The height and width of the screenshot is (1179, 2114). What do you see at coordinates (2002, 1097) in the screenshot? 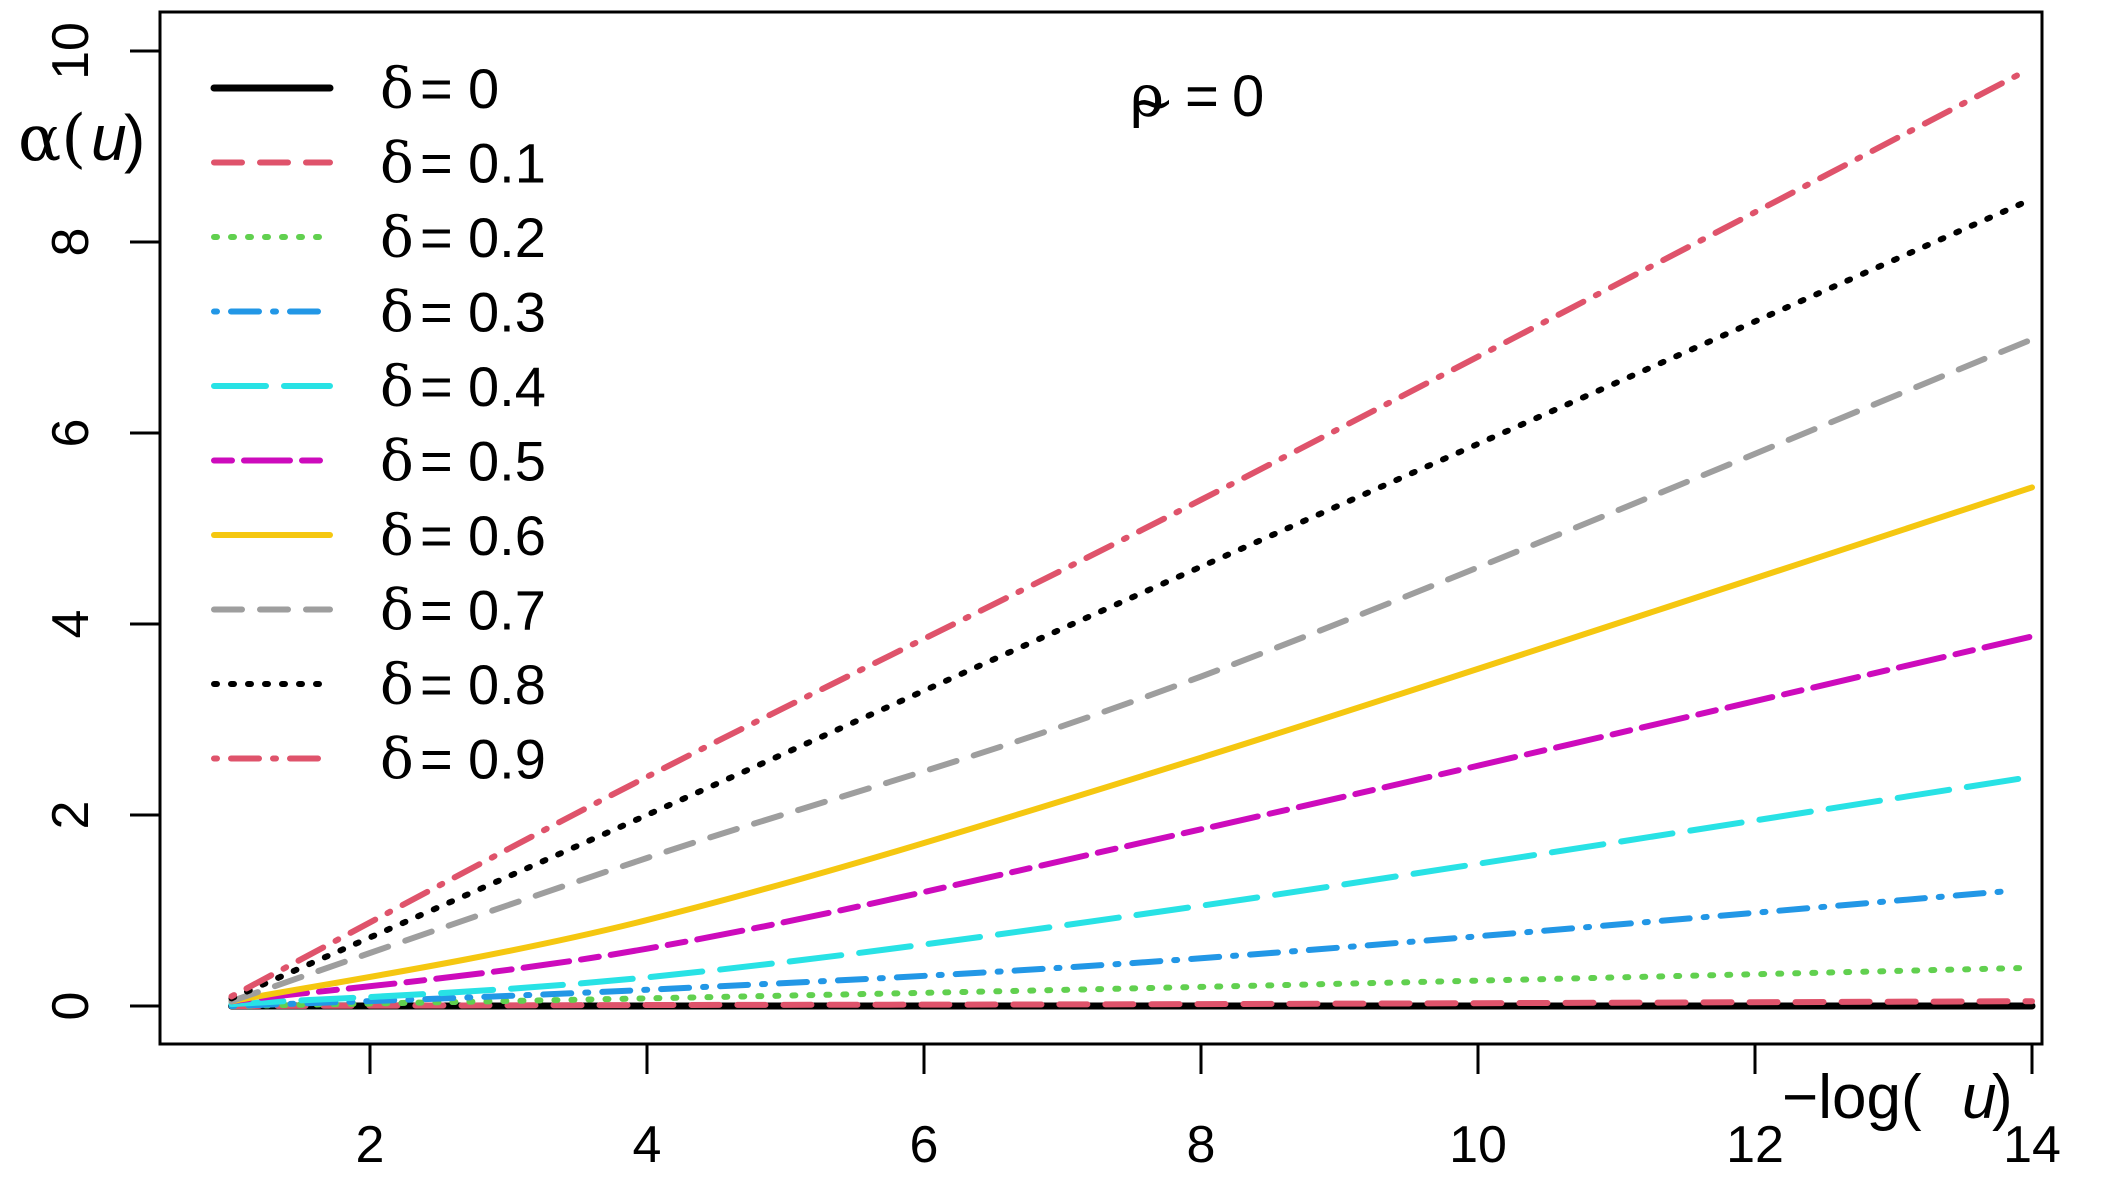
I see `x-axis-label-suffix: )` at bounding box center [2002, 1097].